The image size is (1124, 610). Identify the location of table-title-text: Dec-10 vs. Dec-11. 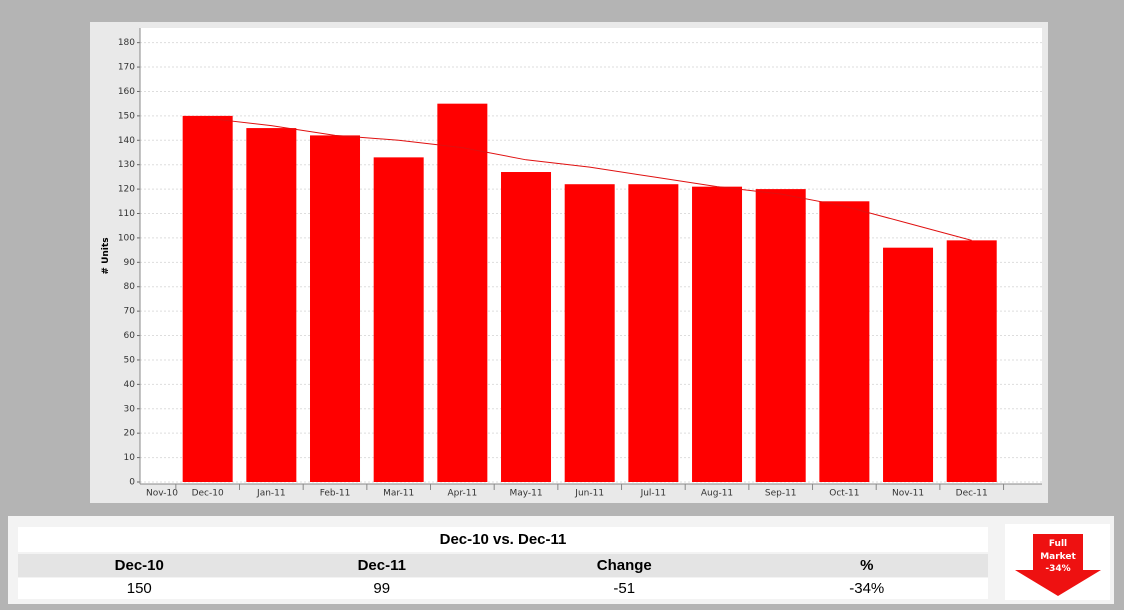
(503, 539).